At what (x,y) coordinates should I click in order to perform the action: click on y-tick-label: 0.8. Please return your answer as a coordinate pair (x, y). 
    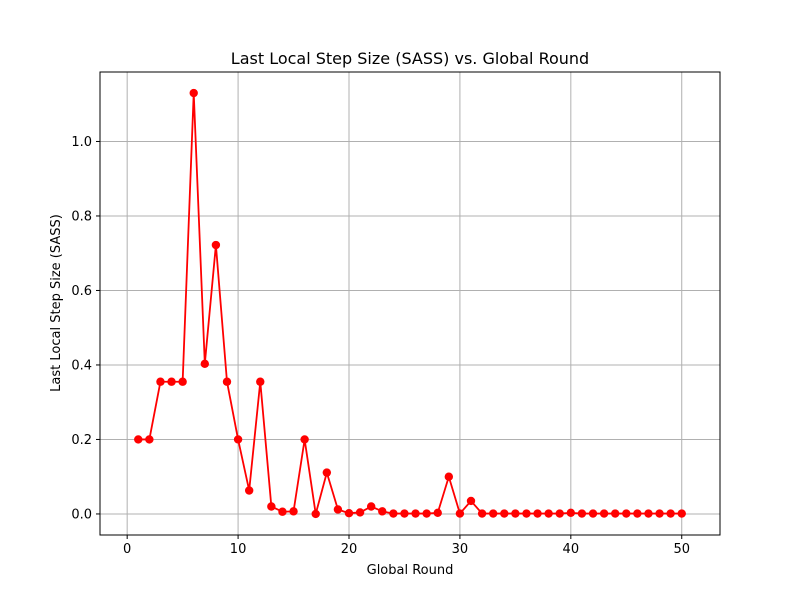
    Looking at the image, I should click on (81, 216).